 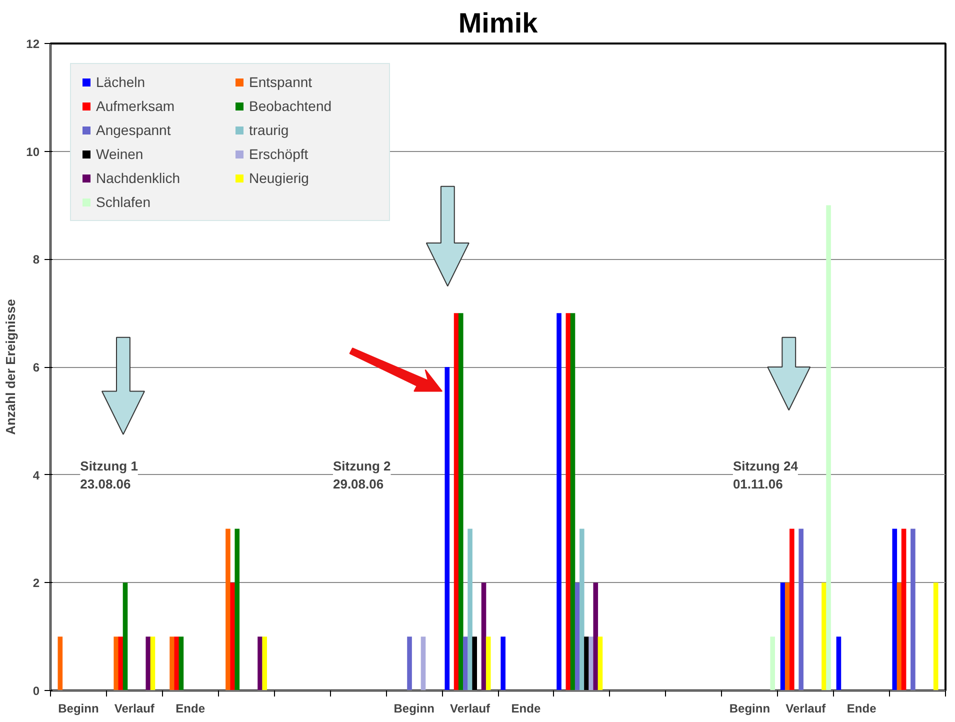 What do you see at coordinates (109, 475) in the screenshot?
I see `annotation: Sitzung 1 23.08.06` at bounding box center [109, 475].